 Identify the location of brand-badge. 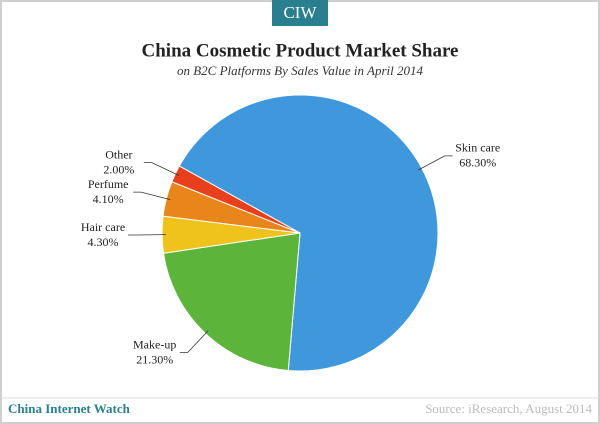
(300, 13).